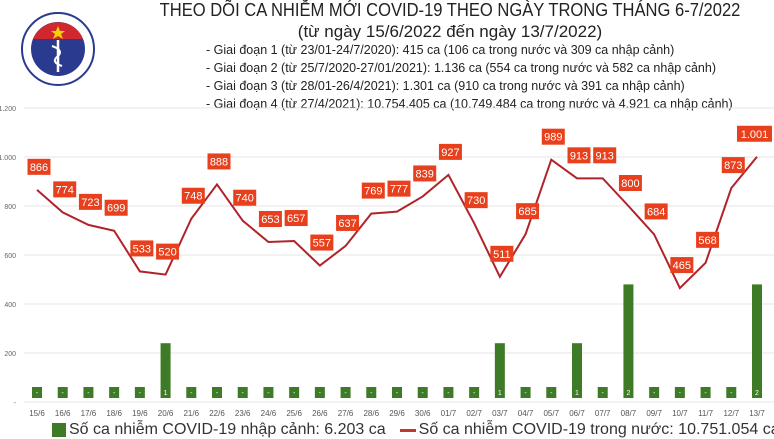 Image resolution: width=774 pixels, height=439 pixels. I want to click on data-label: 465, so click(682, 266).